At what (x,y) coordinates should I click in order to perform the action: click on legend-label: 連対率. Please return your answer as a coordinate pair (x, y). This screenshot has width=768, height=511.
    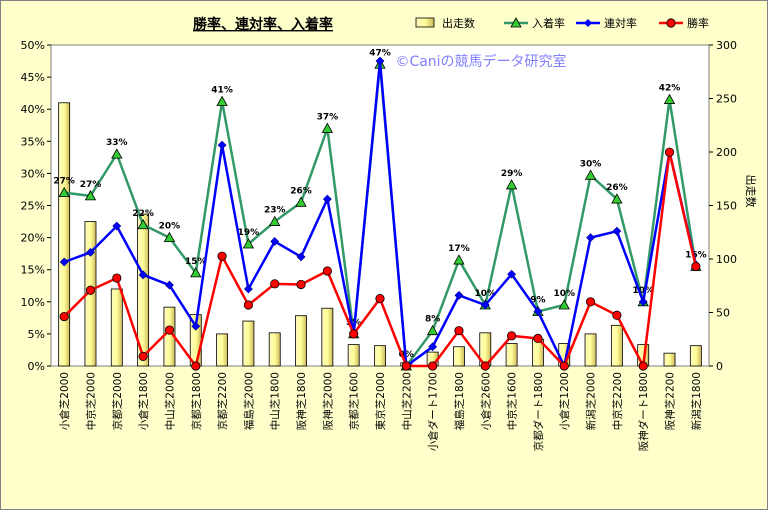
    Looking at the image, I should click on (620, 23).